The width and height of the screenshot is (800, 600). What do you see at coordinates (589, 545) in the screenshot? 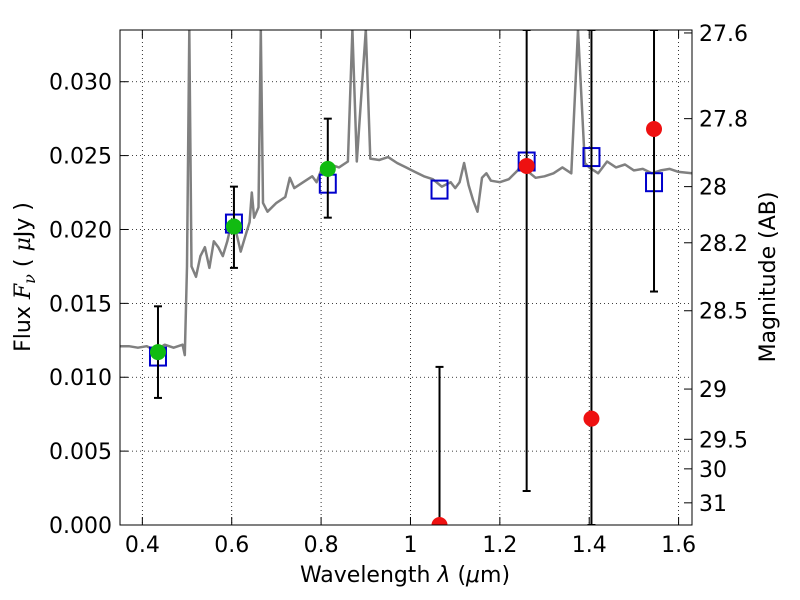
I see `x-tick-label: 1.4` at bounding box center [589, 545].